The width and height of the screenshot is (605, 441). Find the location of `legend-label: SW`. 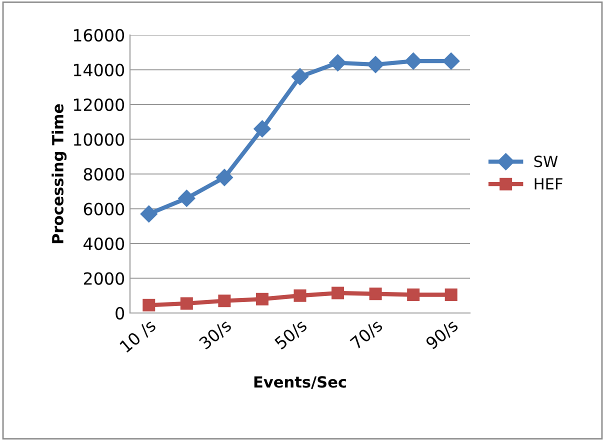

legend-label: SW is located at coordinates (546, 162).